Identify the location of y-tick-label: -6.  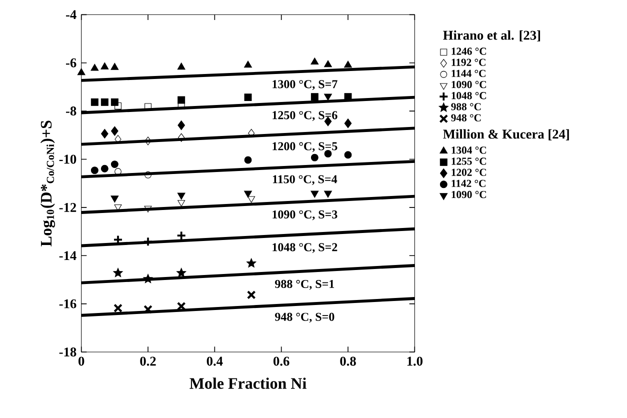
(71, 63).